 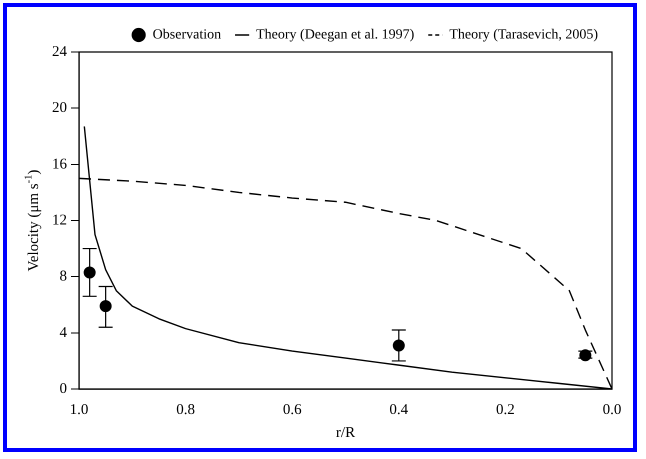 What do you see at coordinates (335, 35) in the screenshot?
I see `legend-label: Theory (Deegan et al. 1997)` at bounding box center [335, 35].